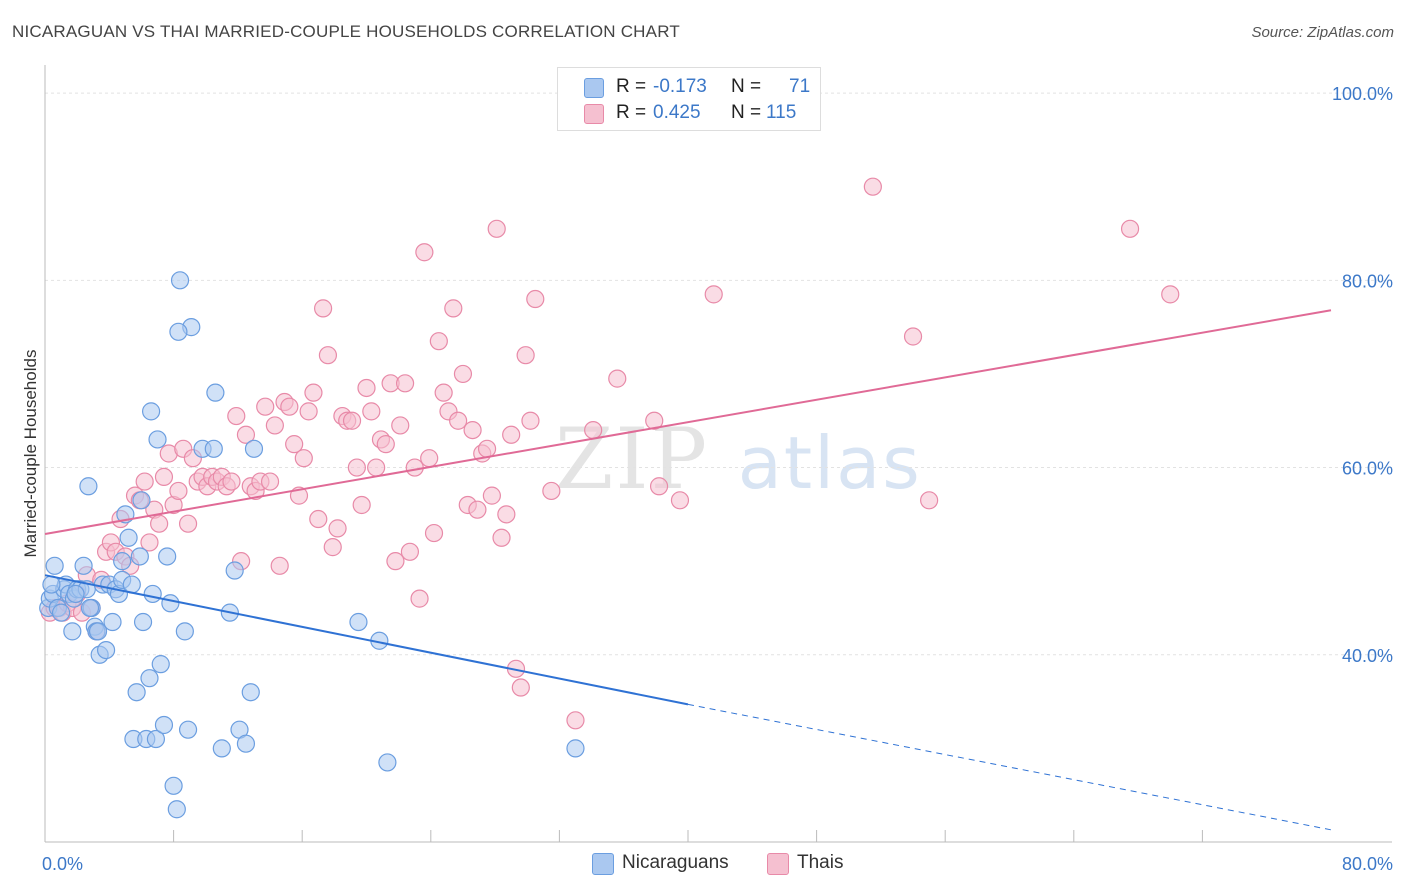  Describe the element at coordinates (594, 114) in the screenshot. I see `legend-swatch-pink` at that location.